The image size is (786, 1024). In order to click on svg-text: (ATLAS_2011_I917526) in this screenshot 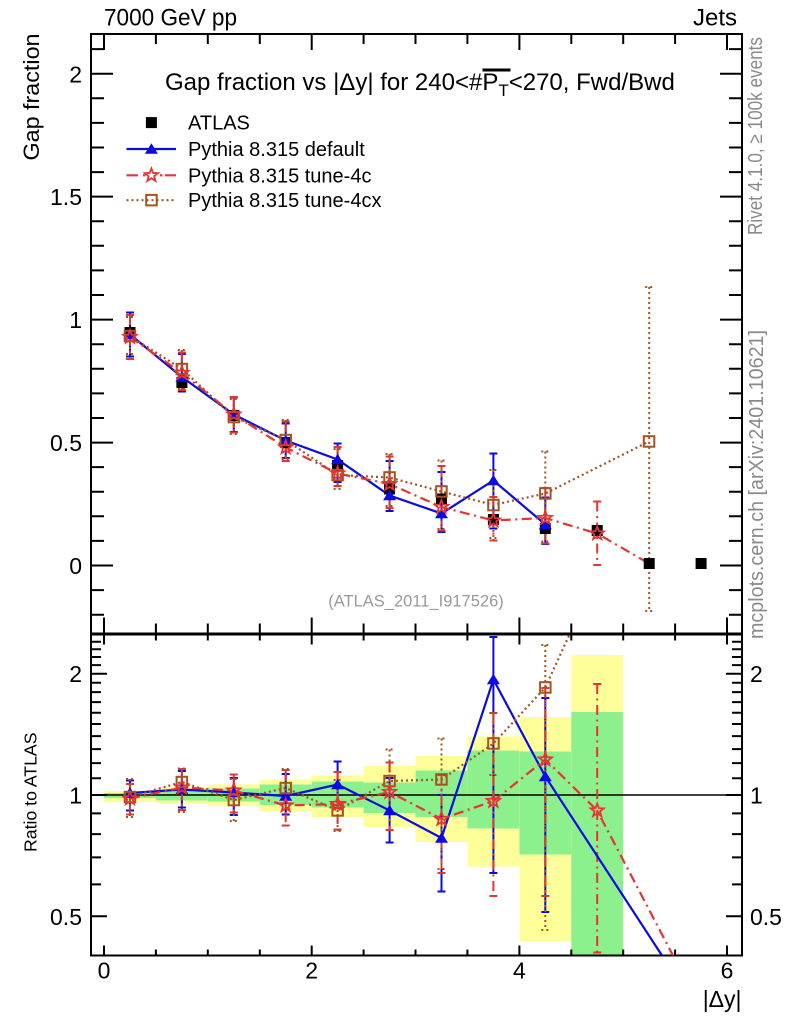, I will do `click(416, 602)`.